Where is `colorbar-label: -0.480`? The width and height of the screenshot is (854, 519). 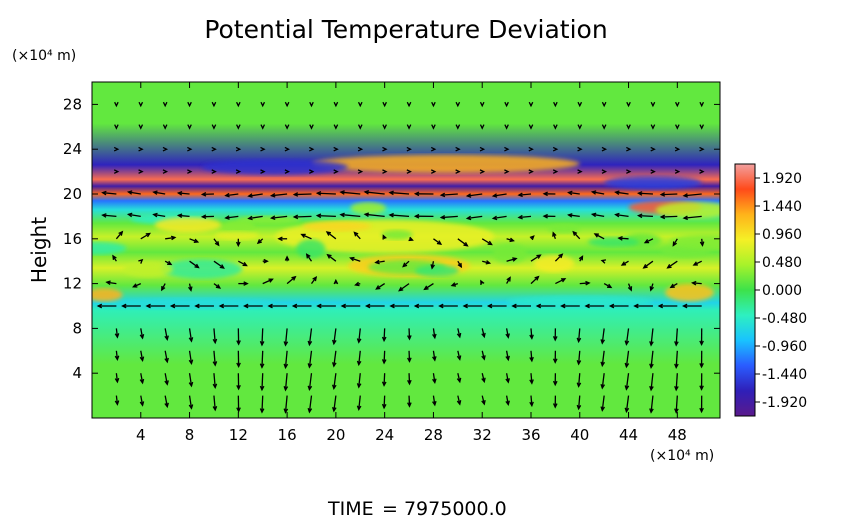 colorbar-label: -0.480 is located at coordinates (784, 319).